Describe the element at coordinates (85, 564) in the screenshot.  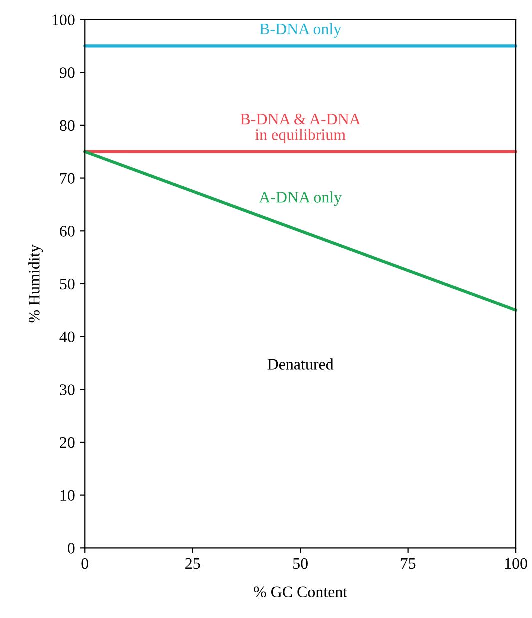
I see `x-tick-label: 0` at that location.